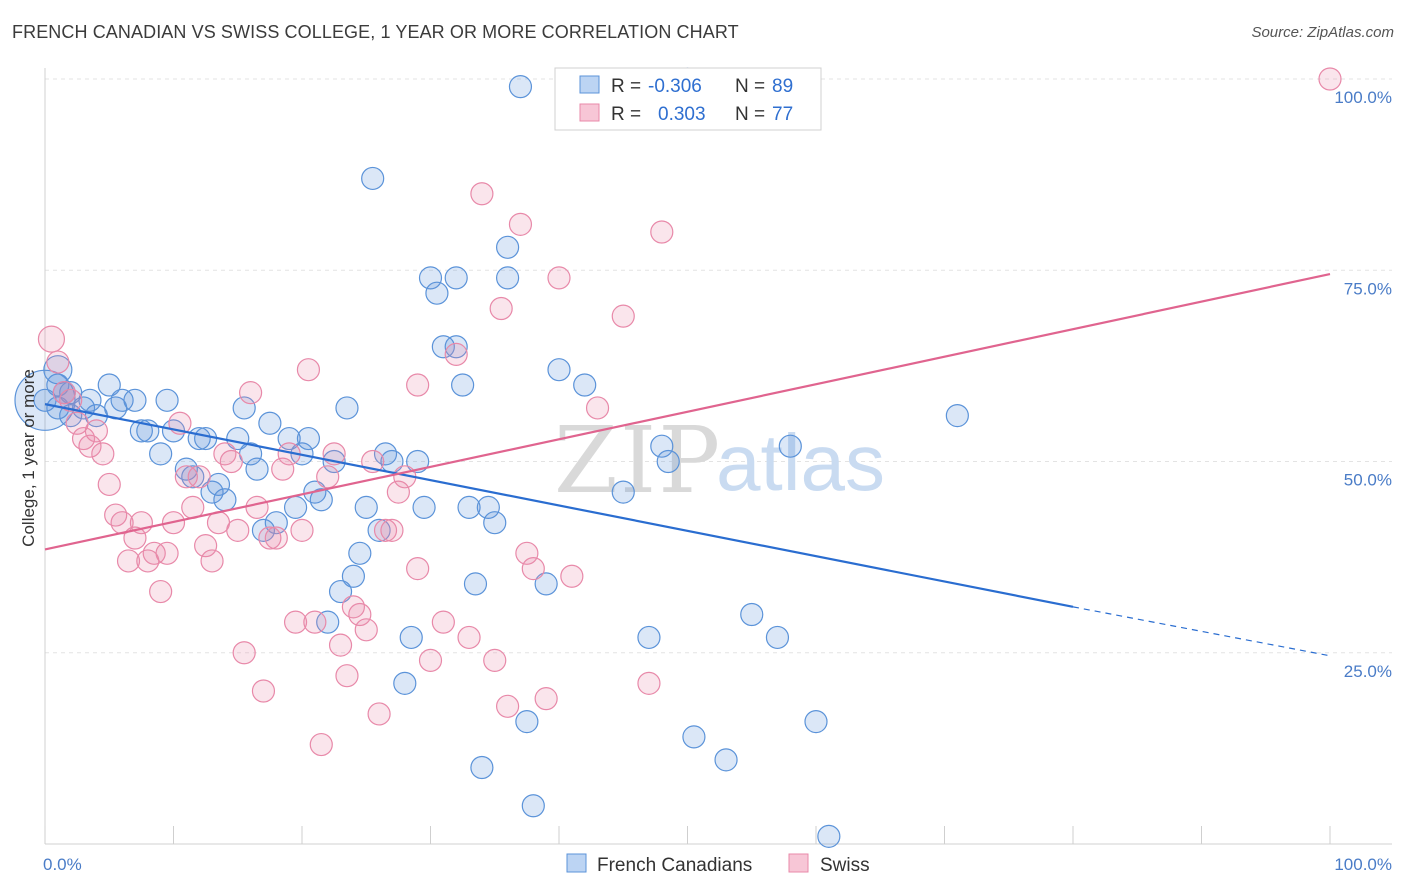 This screenshot has height=892, width=1406. I want to click on watermark-atlas: atlas, so click(800, 462).